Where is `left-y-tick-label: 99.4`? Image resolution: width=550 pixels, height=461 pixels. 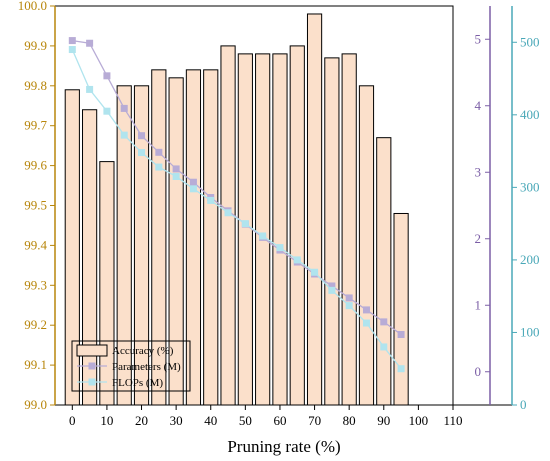 left-y-tick-label: 99.4 is located at coordinates (35, 244).